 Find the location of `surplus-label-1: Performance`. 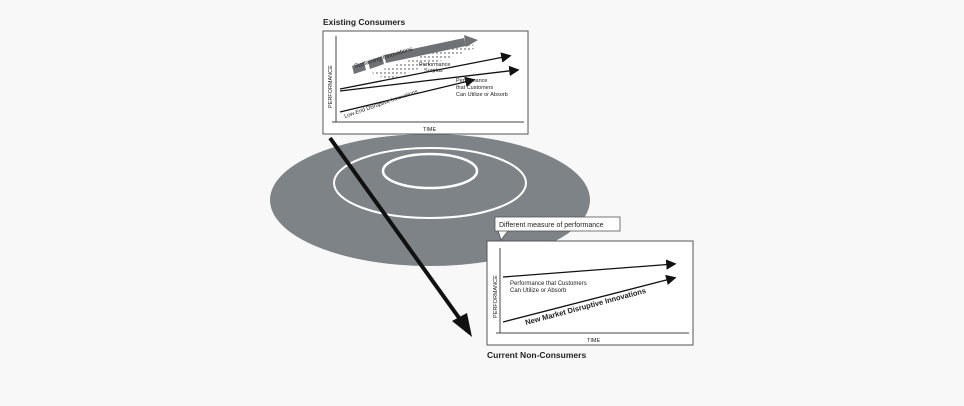

surplus-label-1: Performance is located at coordinates (435, 65).